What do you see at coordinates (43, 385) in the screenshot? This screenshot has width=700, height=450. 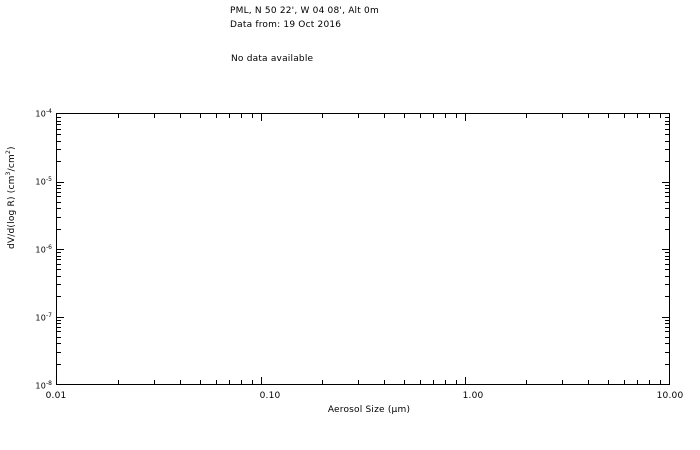 I see `ytick-label-4: 10⁻⁸` at bounding box center [43, 385].